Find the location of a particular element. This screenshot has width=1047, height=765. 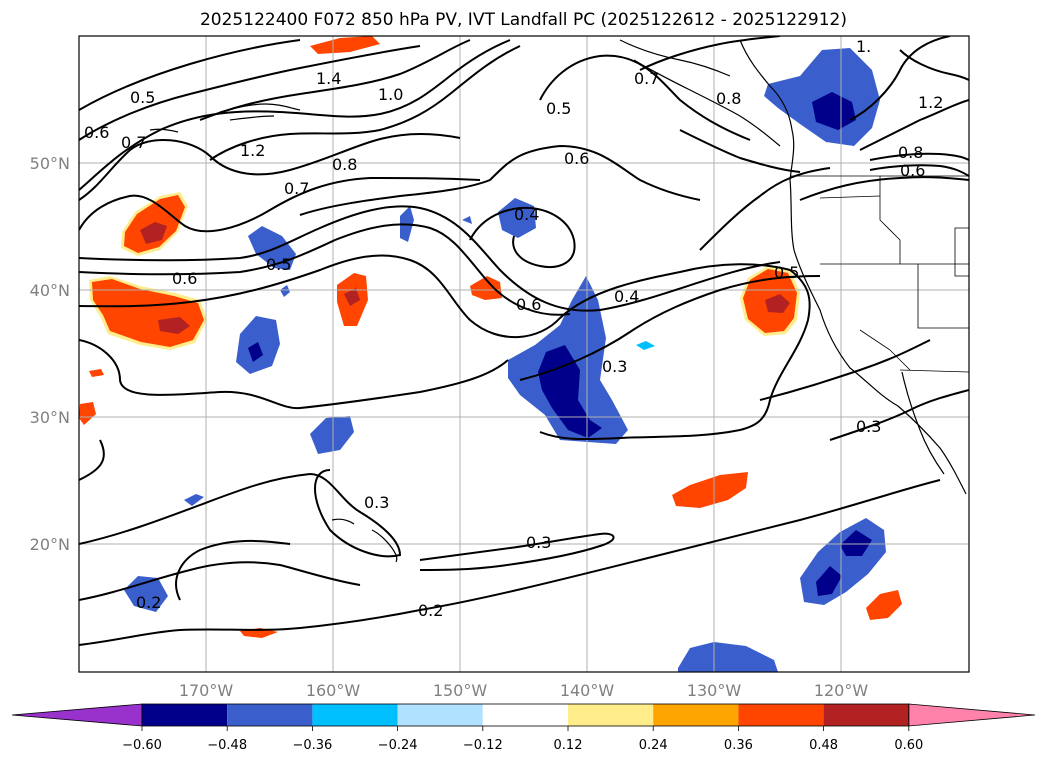

lon-tick-label: 120°W is located at coordinates (841, 690).